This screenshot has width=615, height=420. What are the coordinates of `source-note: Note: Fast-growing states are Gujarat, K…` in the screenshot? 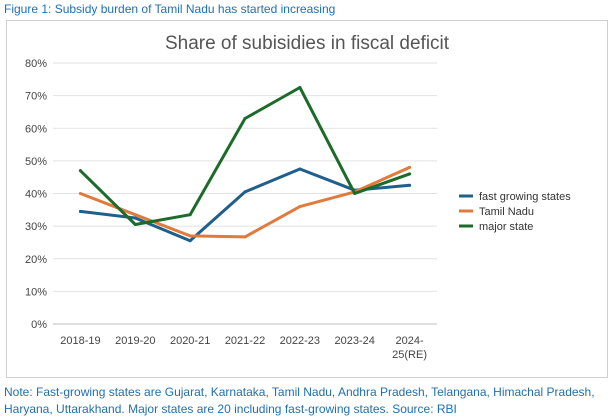 It's located at (299, 400).